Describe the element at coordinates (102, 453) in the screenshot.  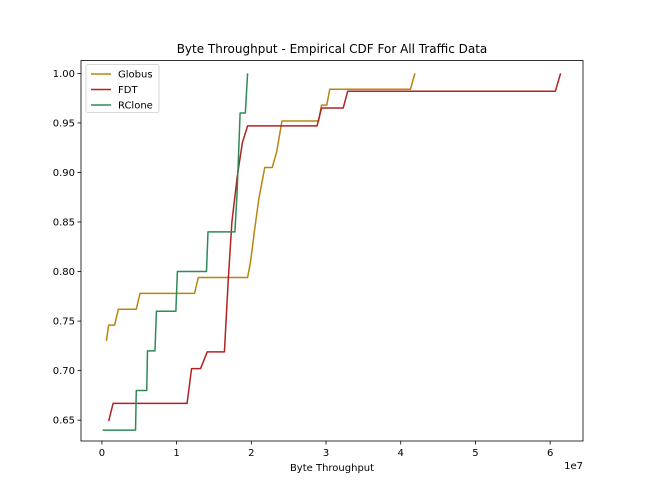
I see `x-tick-label: 0` at that location.